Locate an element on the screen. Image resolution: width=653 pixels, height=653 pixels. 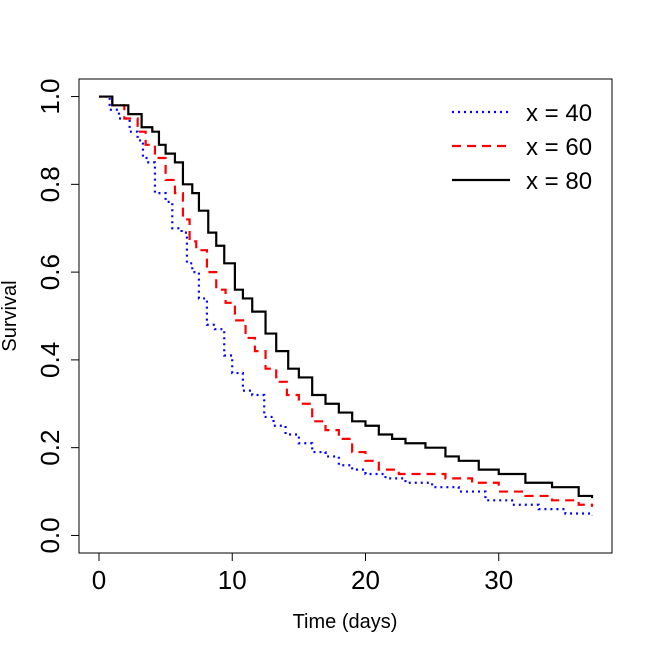
y-tick-label: 0.2 is located at coordinates (50, 448).